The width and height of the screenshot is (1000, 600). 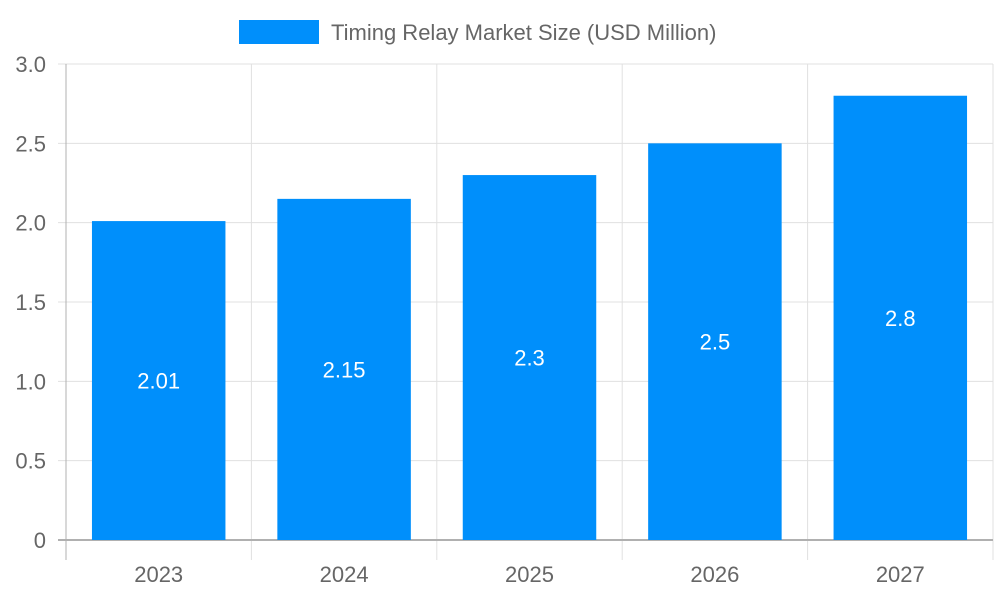 I want to click on bar-2023, so click(x=158, y=380).